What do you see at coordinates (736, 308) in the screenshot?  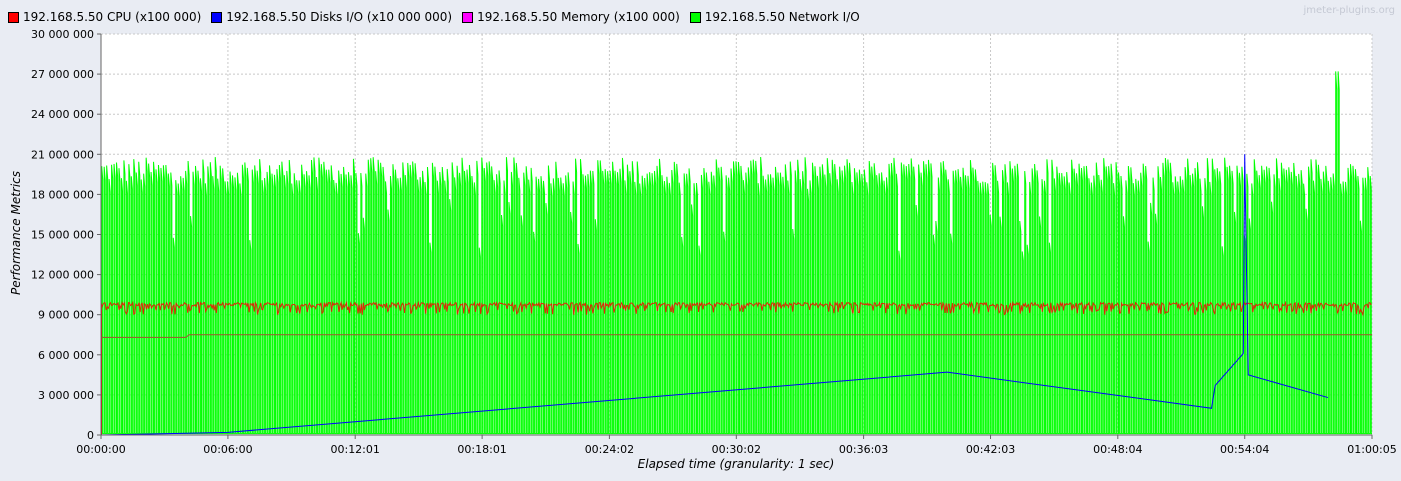 I see `cpu-line` at bounding box center [736, 308].